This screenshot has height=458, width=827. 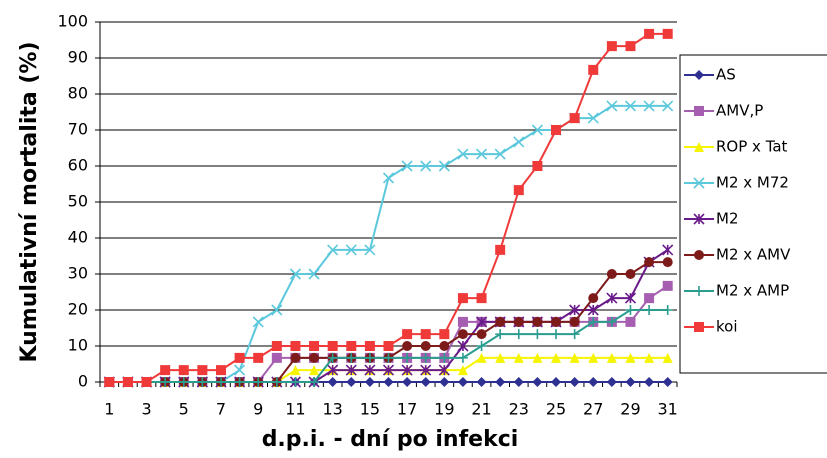 What do you see at coordinates (753, 255) in the screenshot?
I see `legend-label: M2 x AMV` at bounding box center [753, 255].